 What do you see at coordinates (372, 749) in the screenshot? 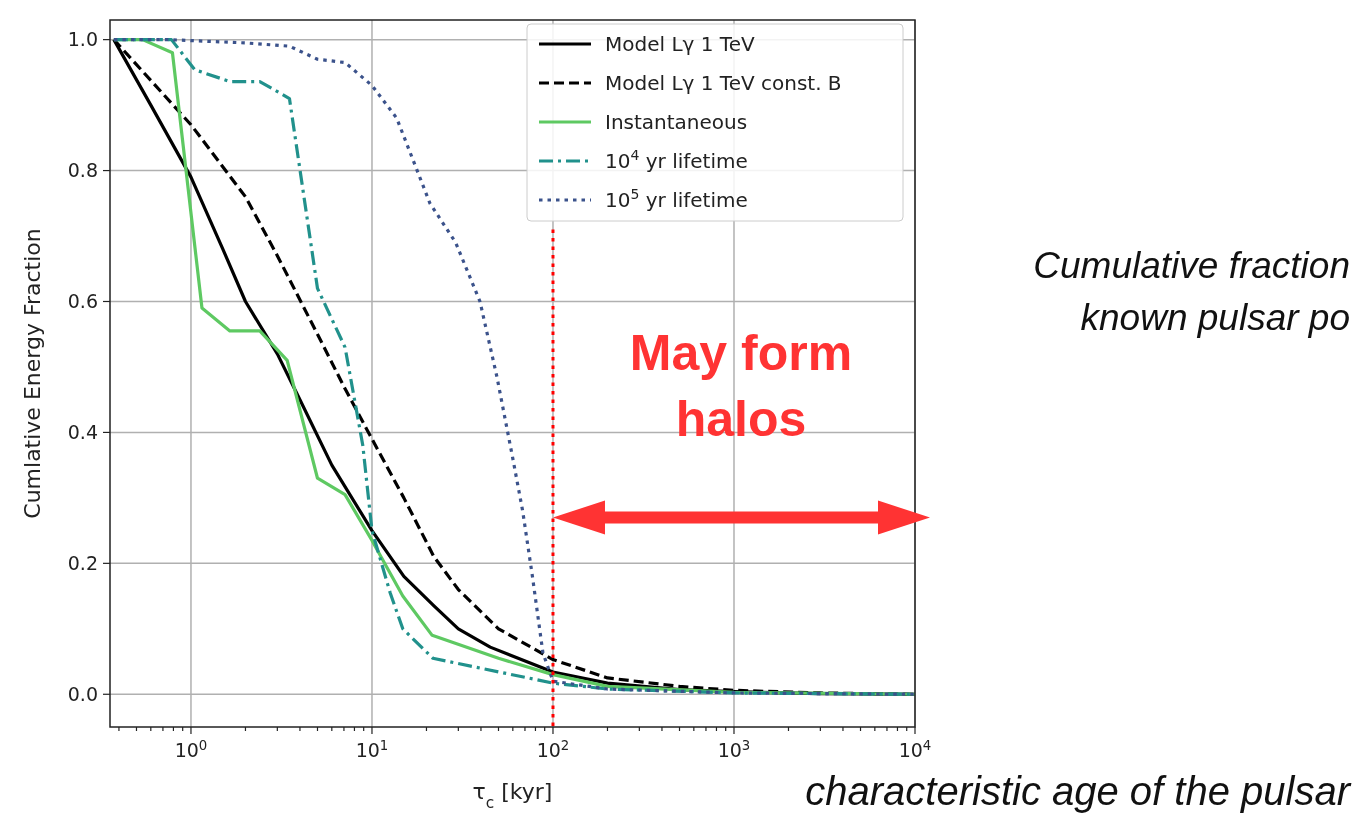
I see `x-tick-label: 10$^{1}$` at bounding box center [372, 749].